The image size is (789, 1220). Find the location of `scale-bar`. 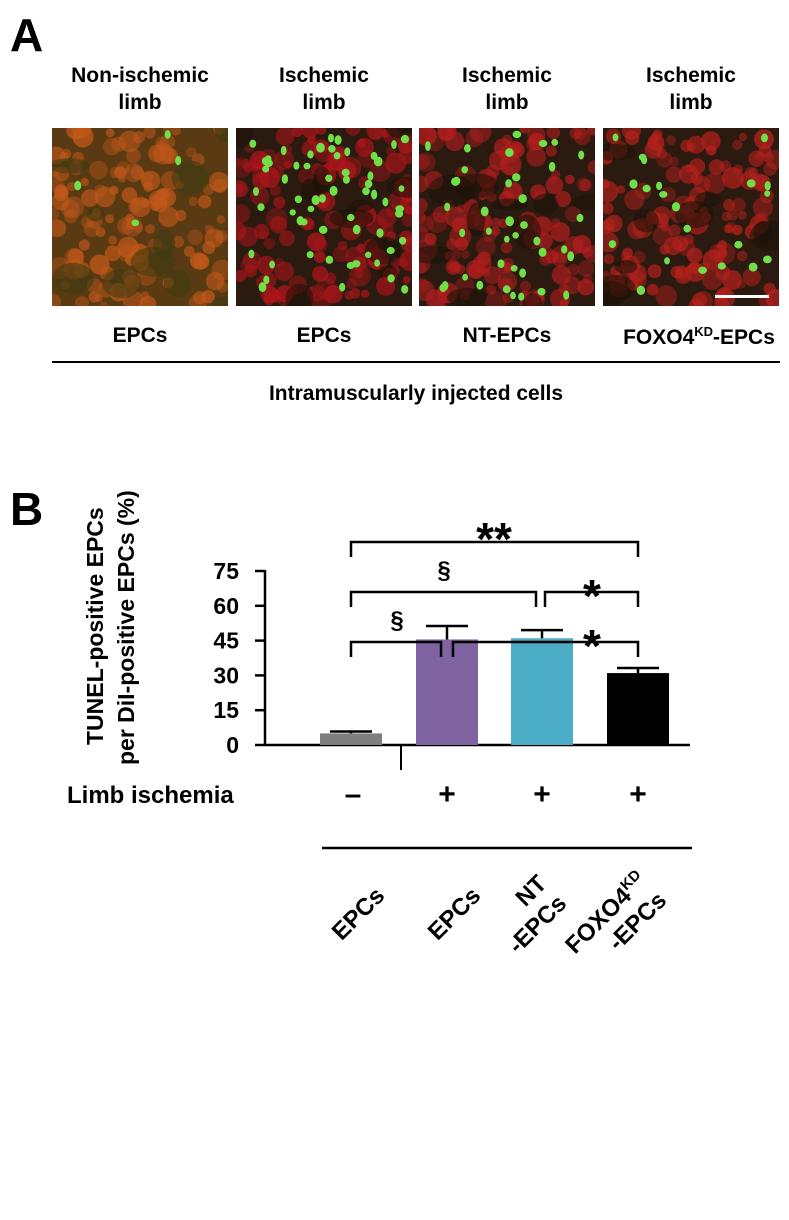

scale-bar is located at coordinates (742, 296).